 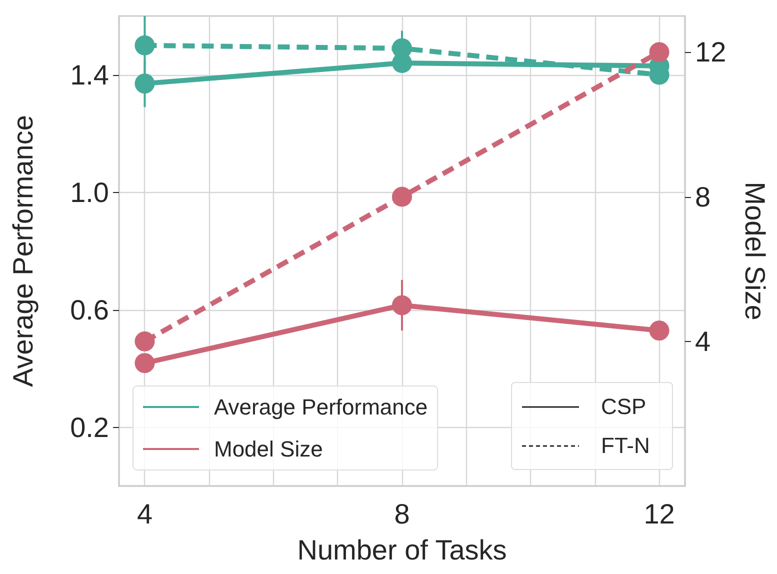 I want to click on x-tick-label: 12, so click(x=659, y=514).